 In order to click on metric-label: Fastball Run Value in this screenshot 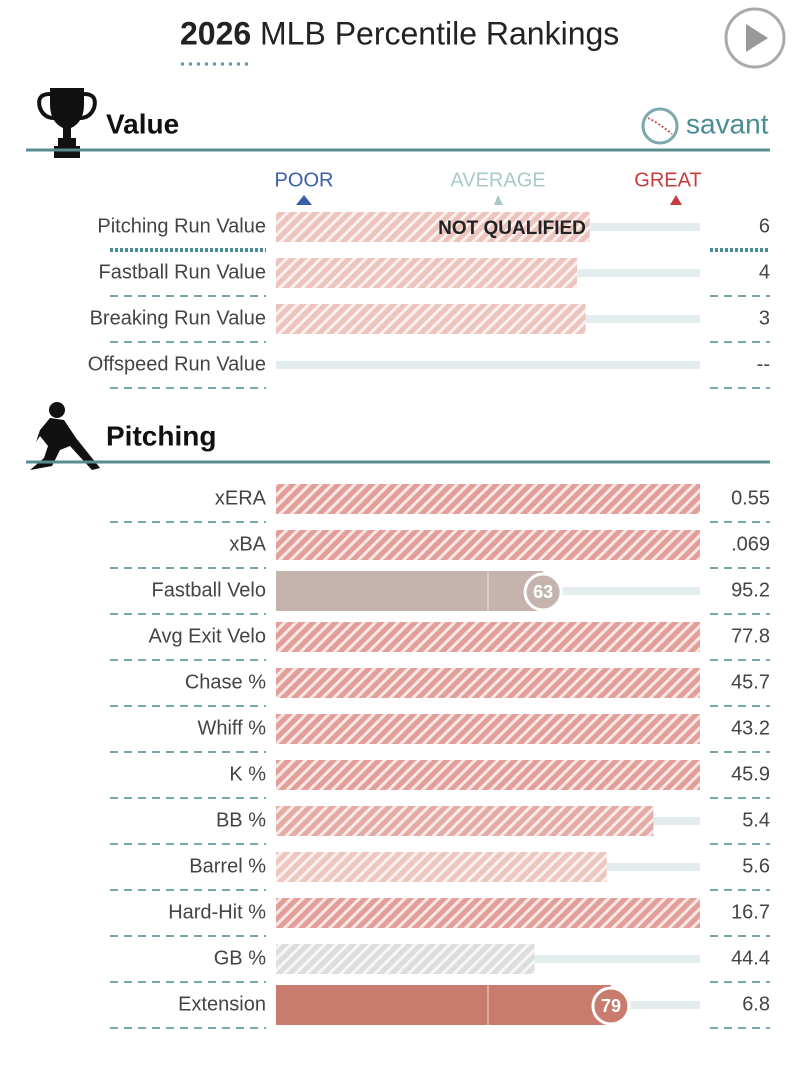, I will do `click(183, 272)`.